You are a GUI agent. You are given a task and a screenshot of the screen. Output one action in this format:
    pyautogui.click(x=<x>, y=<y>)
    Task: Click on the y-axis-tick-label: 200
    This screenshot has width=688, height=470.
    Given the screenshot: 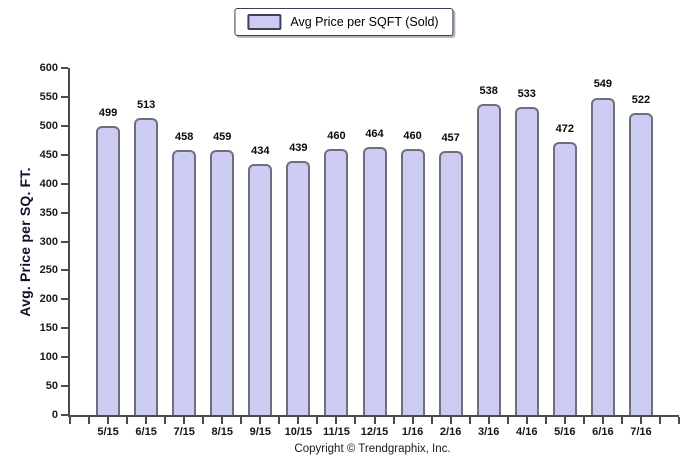 What is the action you would take?
    pyautogui.click(x=48, y=299)
    